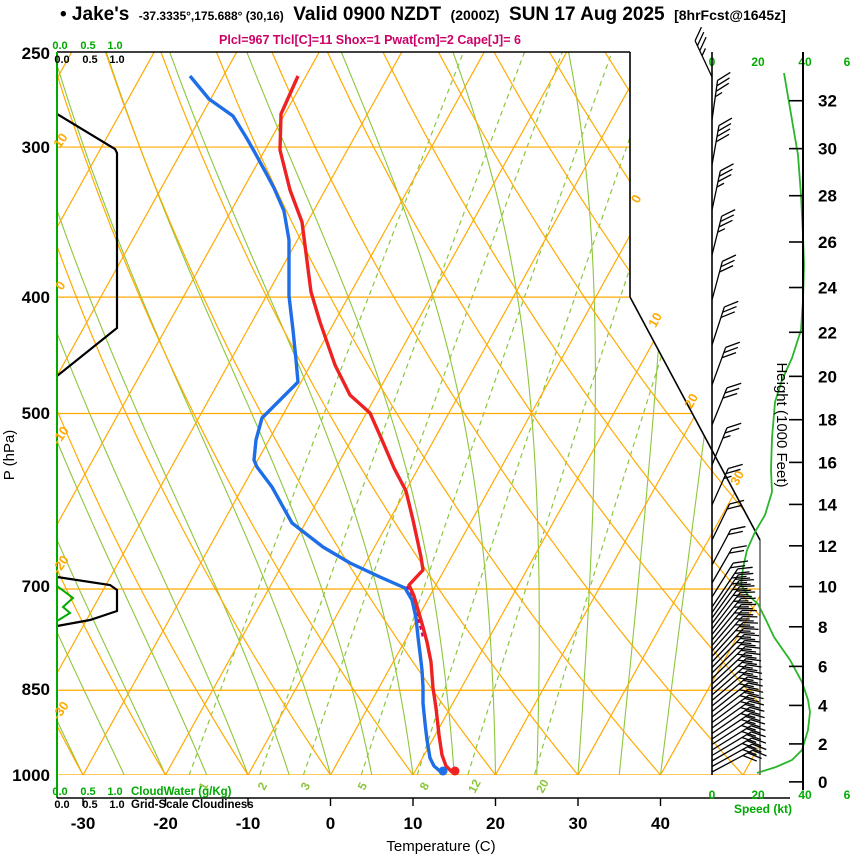 This screenshot has width=850, height=860. I want to click on height-tick-label: 8, so click(822, 627).